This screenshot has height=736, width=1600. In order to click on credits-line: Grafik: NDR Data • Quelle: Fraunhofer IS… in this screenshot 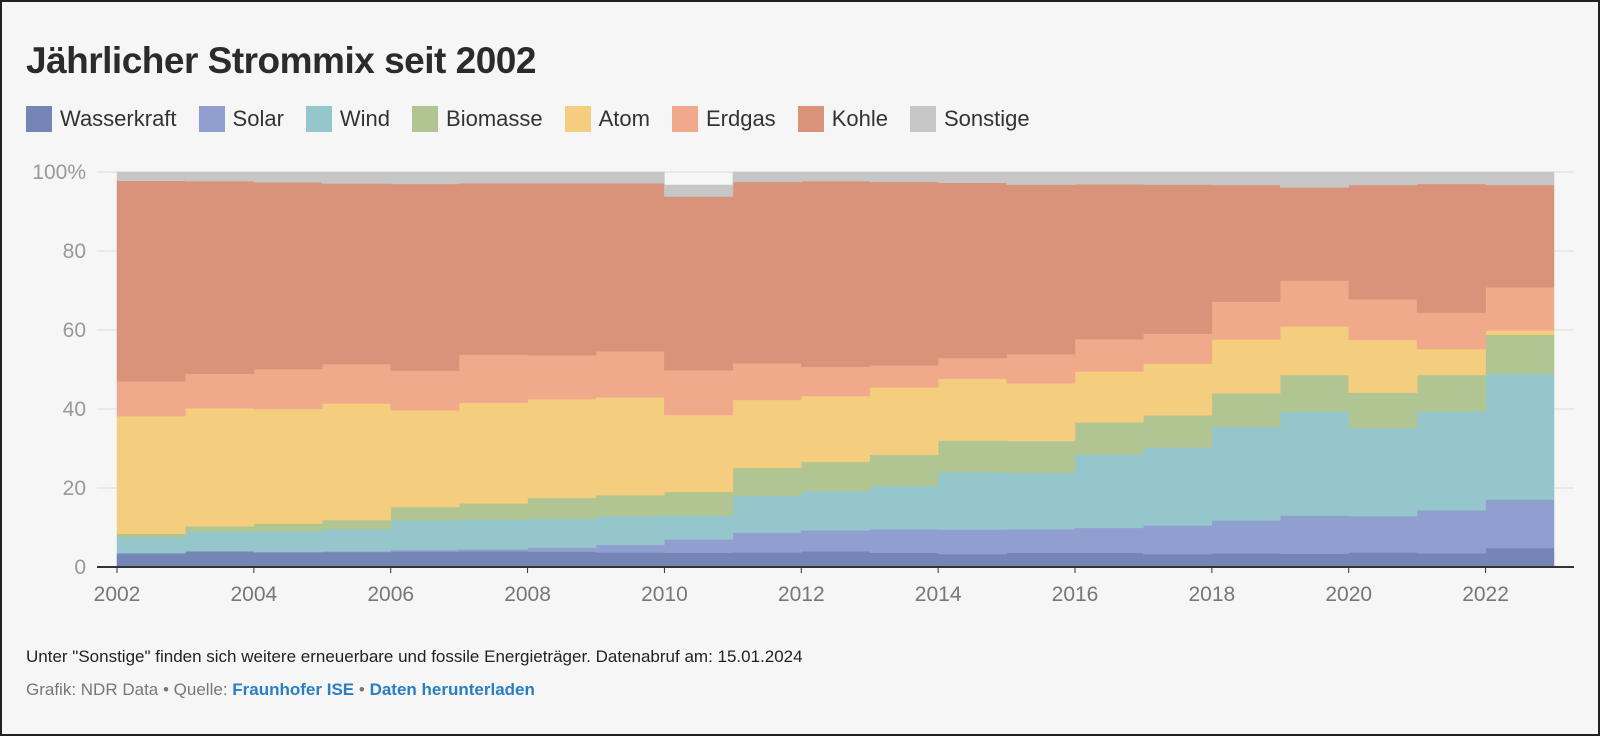, I will do `click(280, 690)`.